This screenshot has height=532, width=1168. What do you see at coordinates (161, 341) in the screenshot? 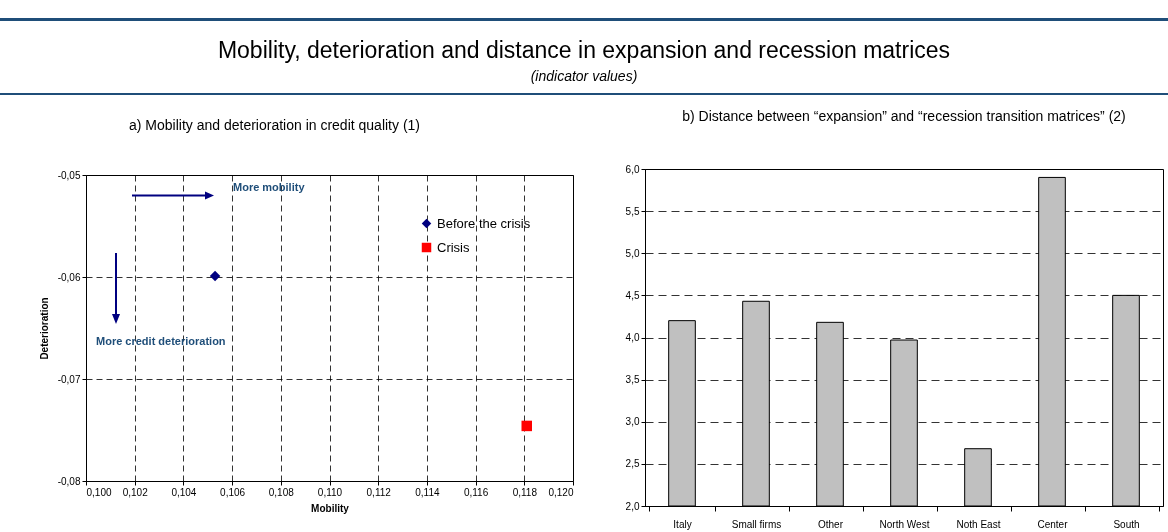
I see `annotation: More credit deterioration` at bounding box center [161, 341].